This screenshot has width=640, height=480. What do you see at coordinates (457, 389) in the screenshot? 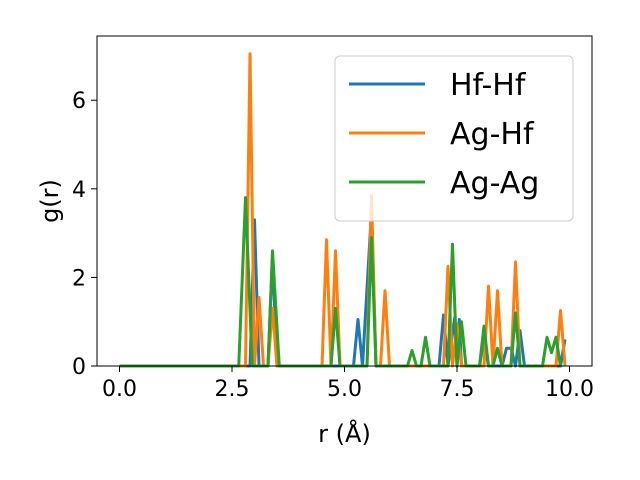
I see `x-tick-label: 7.5` at bounding box center [457, 389].